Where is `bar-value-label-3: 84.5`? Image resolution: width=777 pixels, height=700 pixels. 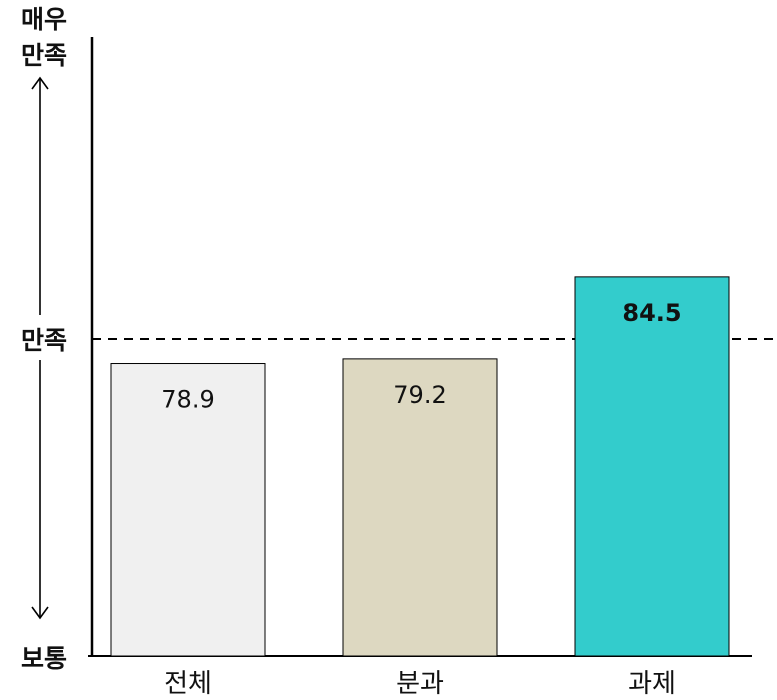 bar-value-label-3: 84.5 is located at coordinates (651, 313).